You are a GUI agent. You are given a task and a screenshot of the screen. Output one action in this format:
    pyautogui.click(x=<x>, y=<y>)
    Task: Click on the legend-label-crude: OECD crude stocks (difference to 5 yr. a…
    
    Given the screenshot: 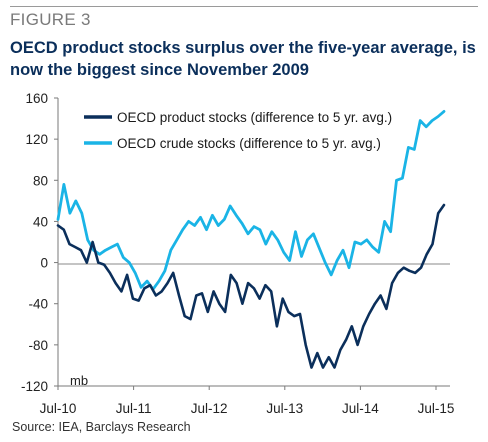 What is the action you would take?
    pyautogui.click(x=249, y=143)
    